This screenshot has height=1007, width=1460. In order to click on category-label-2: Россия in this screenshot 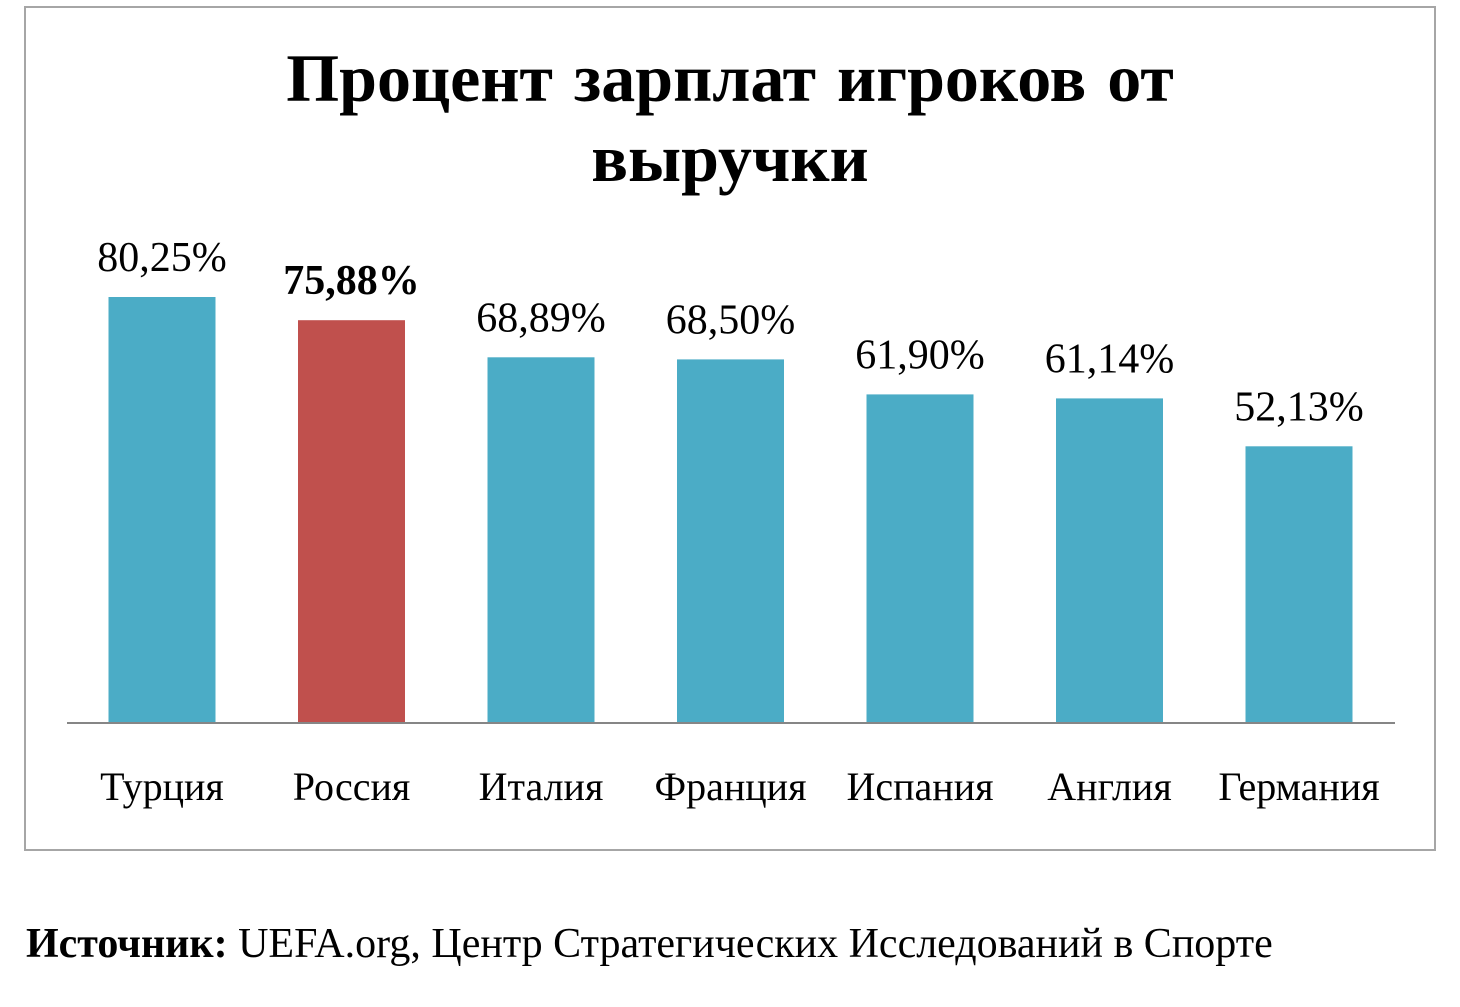, I will do `click(352, 786)`.